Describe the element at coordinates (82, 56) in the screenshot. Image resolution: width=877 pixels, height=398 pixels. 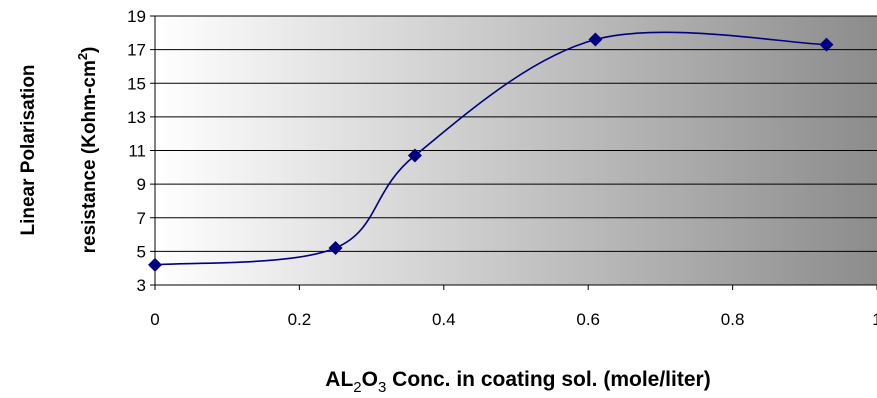
I see `y-axis-label-superscript: 2` at that location.